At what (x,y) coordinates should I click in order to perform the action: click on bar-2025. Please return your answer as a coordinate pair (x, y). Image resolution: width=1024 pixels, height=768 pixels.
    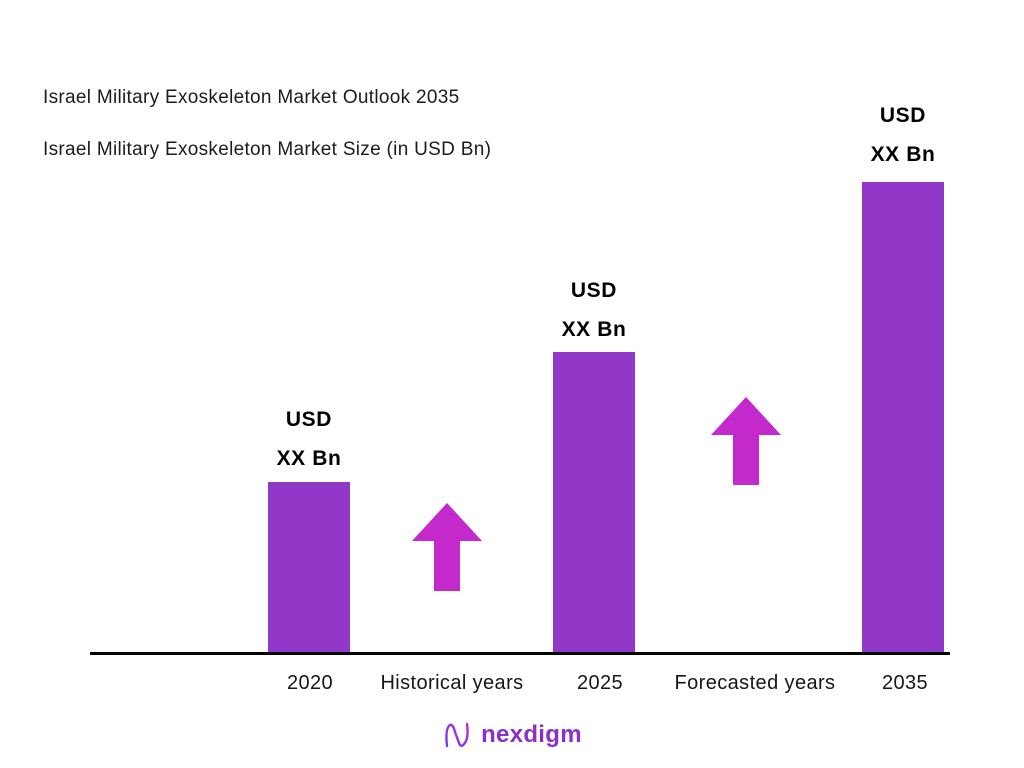
    Looking at the image, I should click on (594, 502).